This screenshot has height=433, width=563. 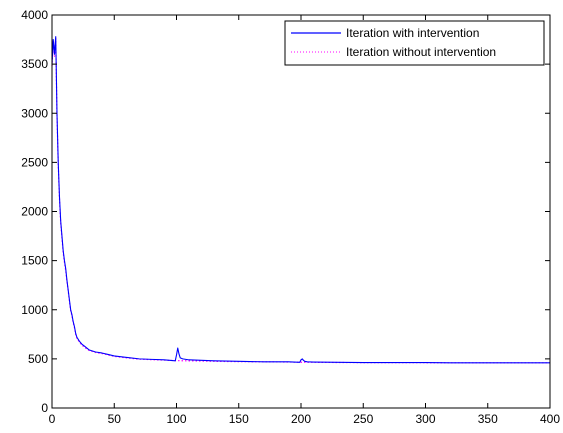 I want to click on x-tick-label: 350, so click(x=488, y=419).